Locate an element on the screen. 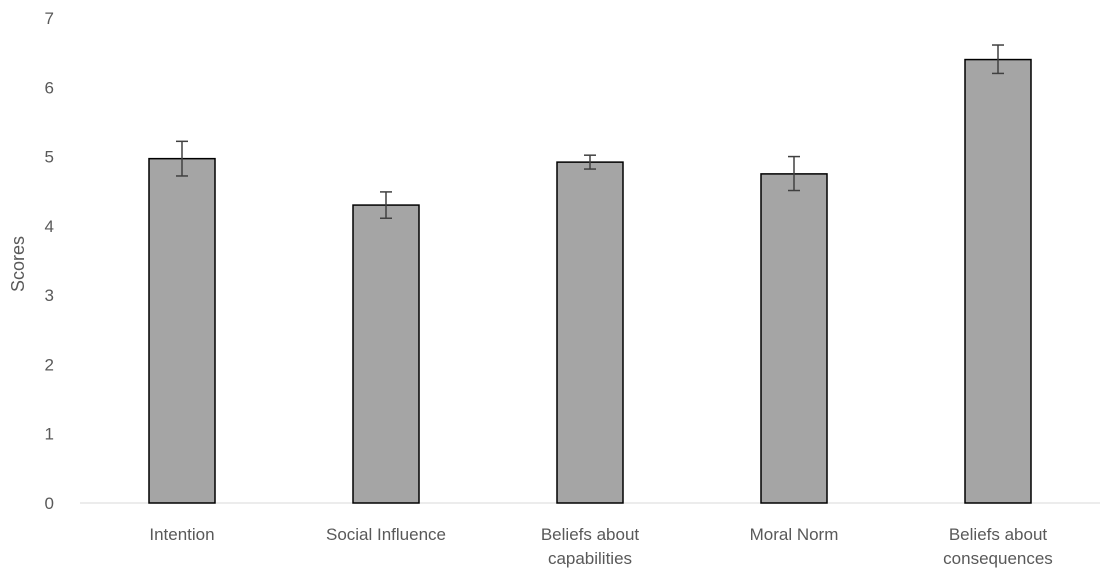 The width and height of the screenshot is (1107, 576). y-tick-label: 3 is located at coordinates (49, 295).